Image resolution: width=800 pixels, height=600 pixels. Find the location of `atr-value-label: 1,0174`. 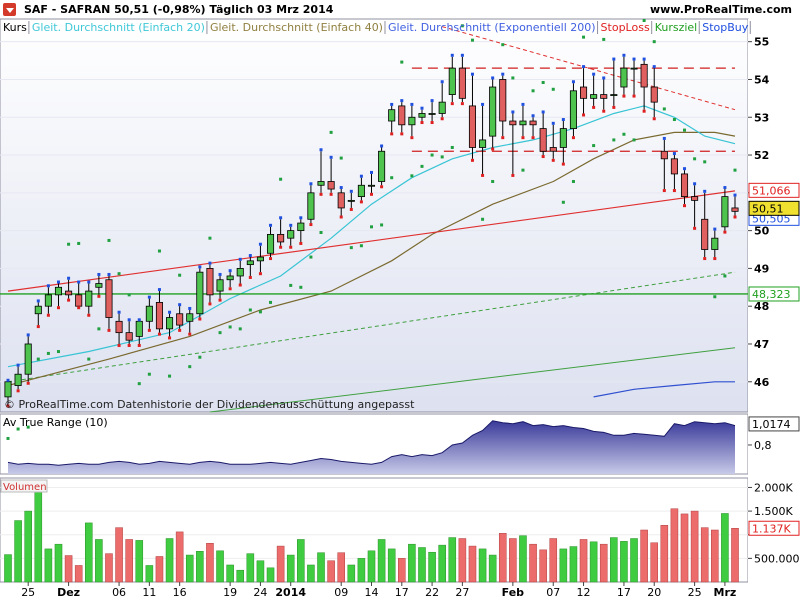

atr-value-label: 1,0174 is located at coordinates (771, 424).